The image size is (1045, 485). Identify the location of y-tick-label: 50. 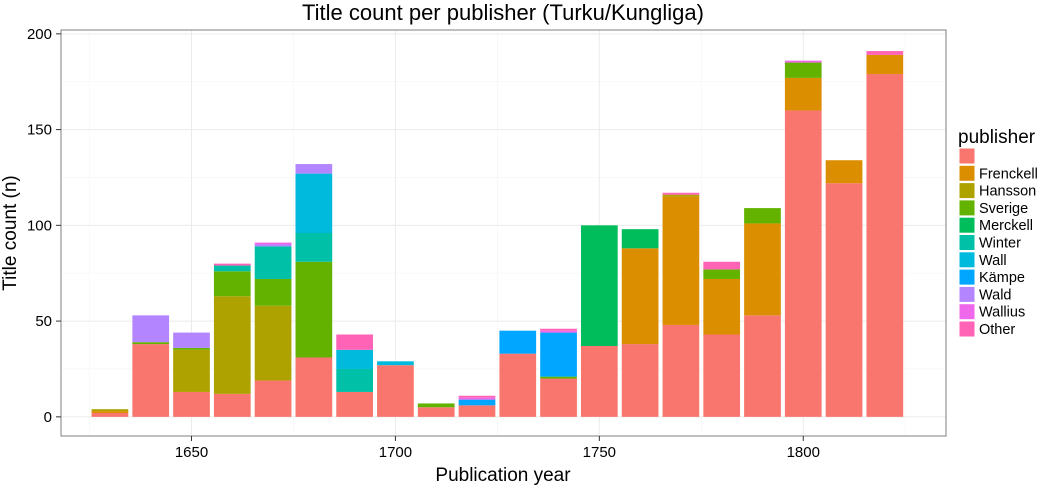
(43, 321).